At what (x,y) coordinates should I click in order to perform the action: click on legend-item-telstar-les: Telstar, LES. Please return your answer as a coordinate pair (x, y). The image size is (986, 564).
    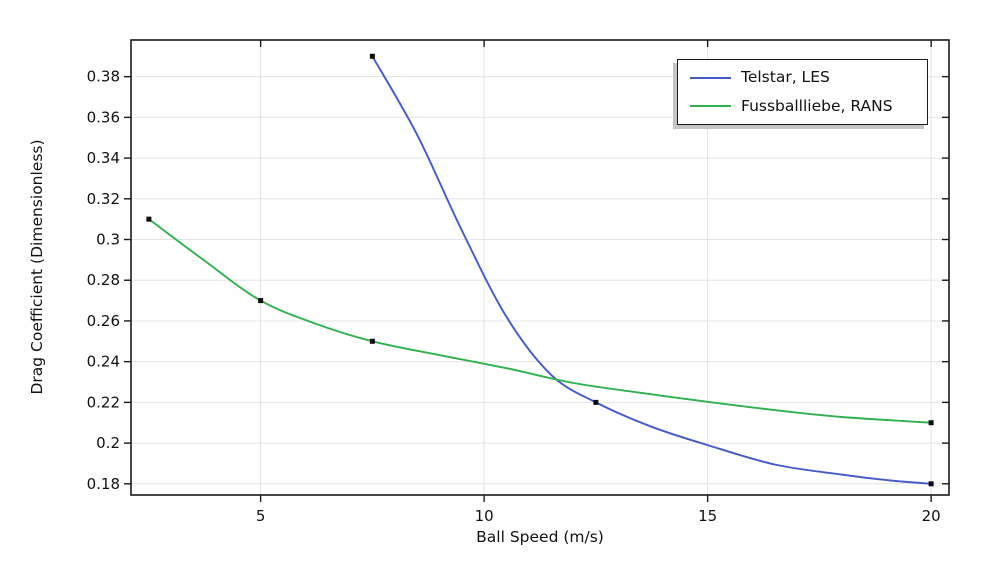
    Looking at the image, I should click on (808, 77).